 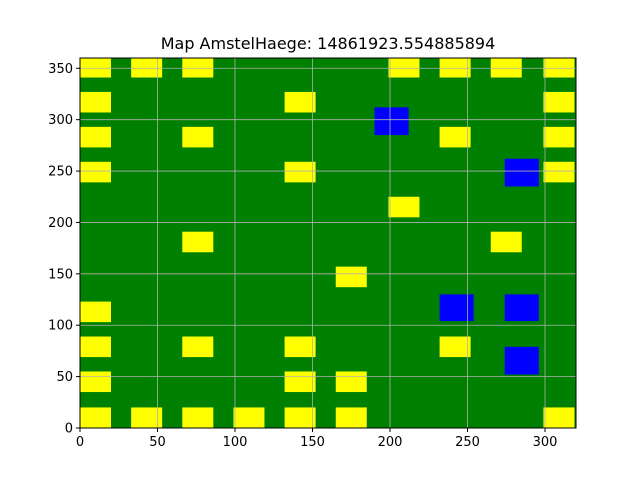 I want to click on chart-title: Map AmstelHaege: 14861923.554885894, so click(x=328, y=43).